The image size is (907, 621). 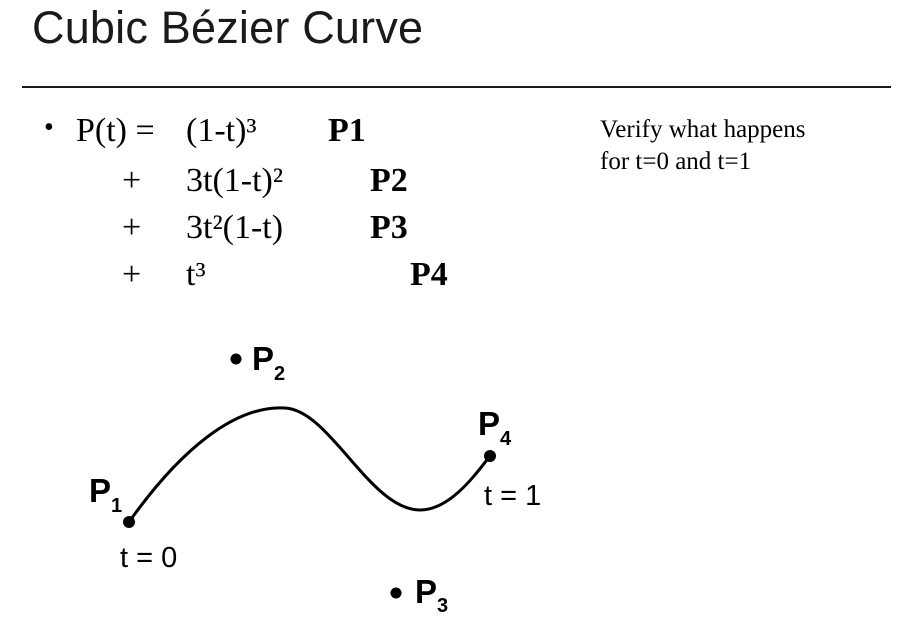 What do you see at coordinates (100, 490) in the screenshot?
I see `p1-letter: P` at bounding box center [100, 490].